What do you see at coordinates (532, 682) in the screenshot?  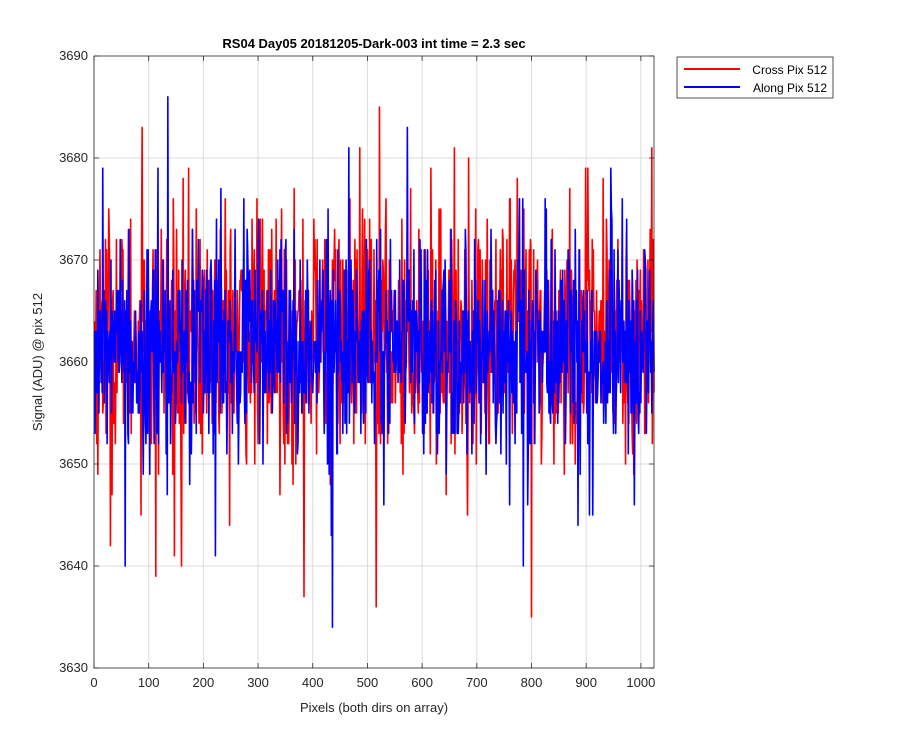 I see `x-tick-label: 800` at bounding box center [532, 682].